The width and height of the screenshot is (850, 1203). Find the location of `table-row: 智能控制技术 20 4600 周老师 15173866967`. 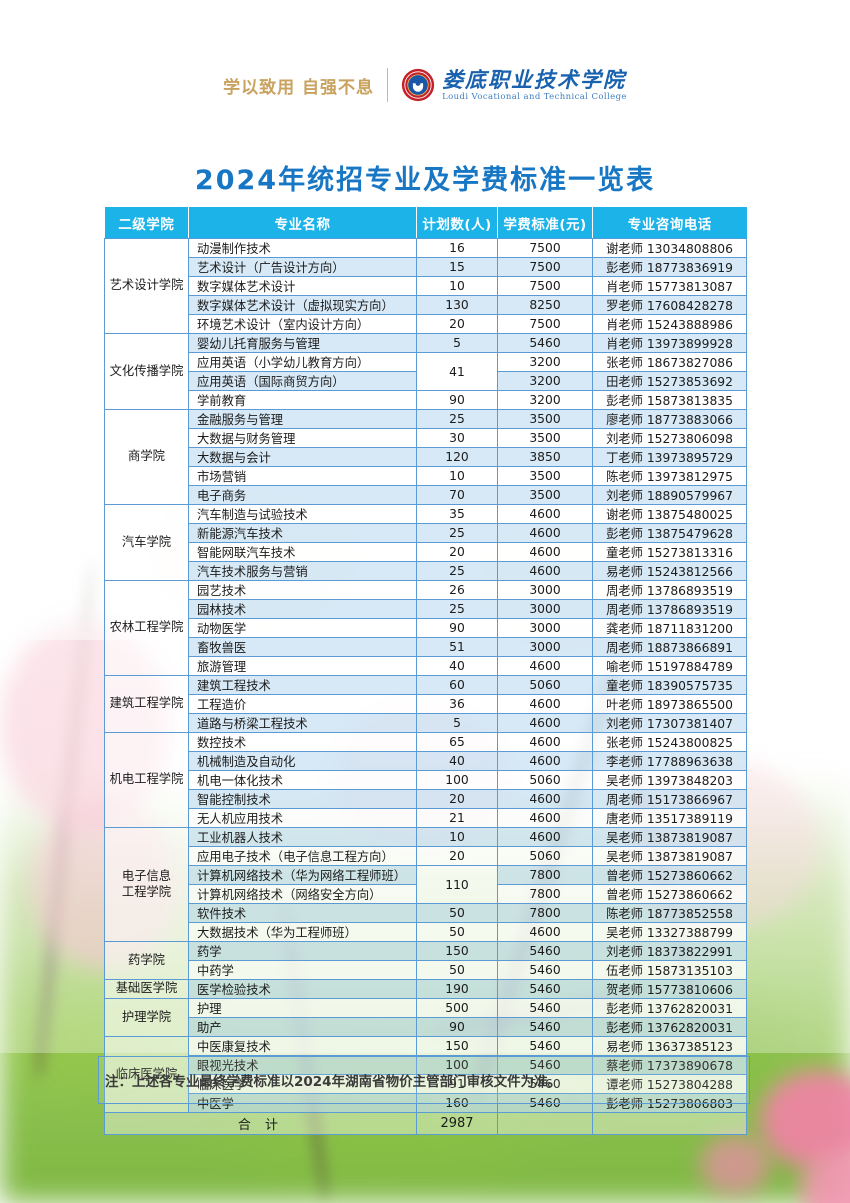

table-row: 智能控制技术 20 4600 周老师 15173866967 is located at coordinates (426, 799).